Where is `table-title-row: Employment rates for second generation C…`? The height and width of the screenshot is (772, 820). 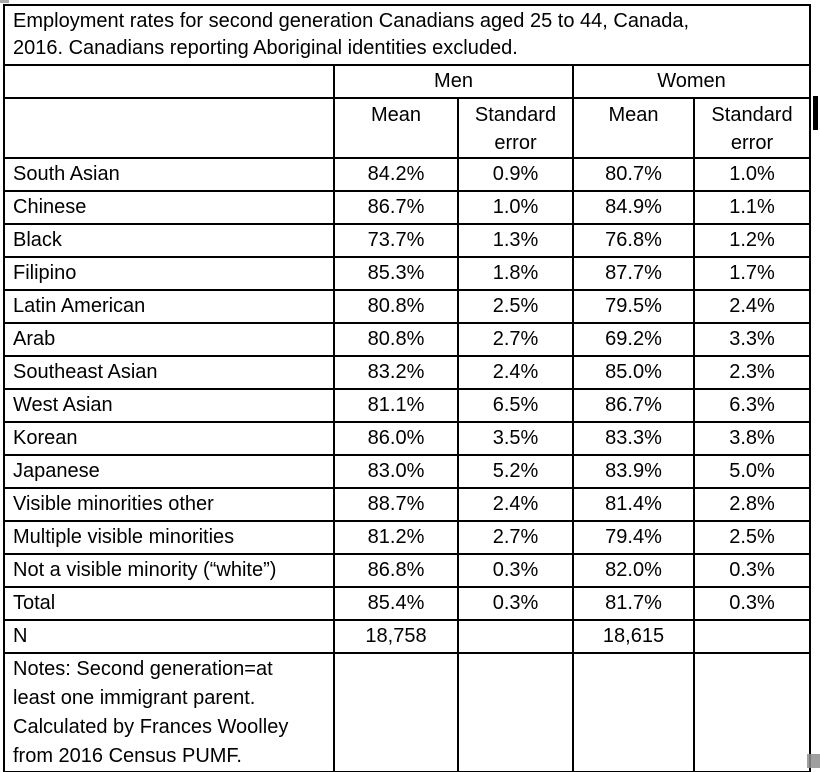
table-title-row: Employment rates for second generation C… is located at coordinates (407, 35).